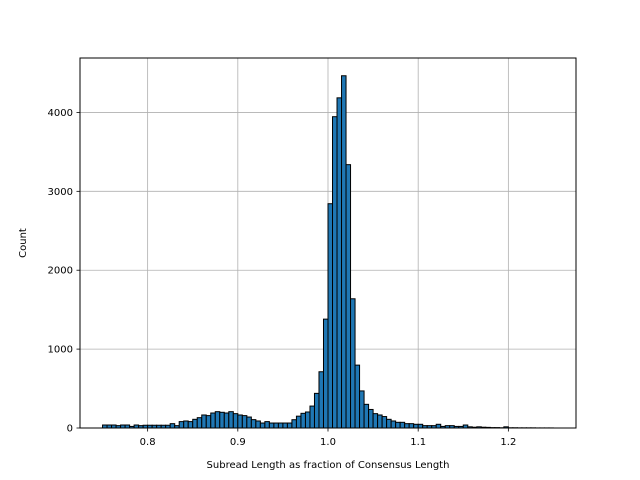 Image resolution: width=640 pixels, height=480 pixels. Describe the element at coordinates (23, 243) in the screenshot. I see `y-axis-label: Count` at that location.